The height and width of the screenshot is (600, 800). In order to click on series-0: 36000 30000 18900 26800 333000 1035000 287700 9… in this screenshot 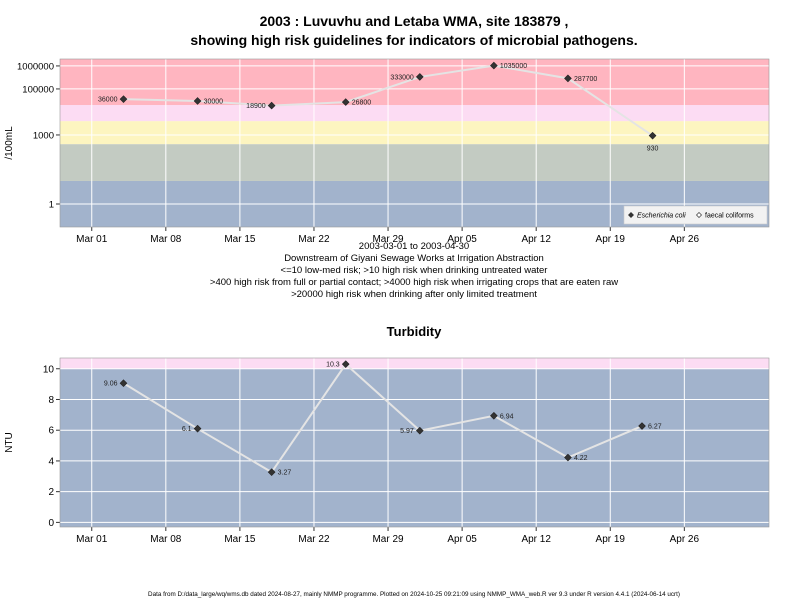, I will do `click(378, 107)`.